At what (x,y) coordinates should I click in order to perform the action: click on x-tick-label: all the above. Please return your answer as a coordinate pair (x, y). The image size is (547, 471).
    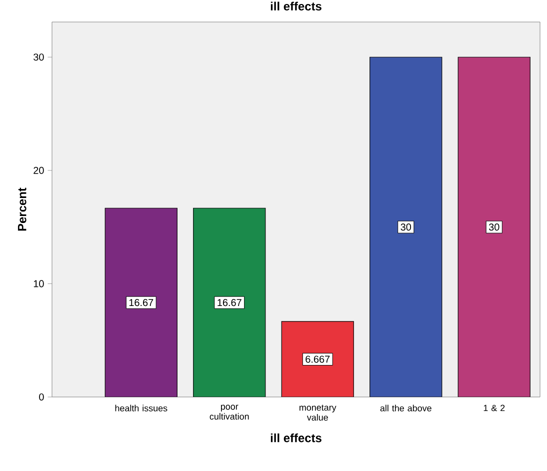
    Looking at the image, I should click on (406, 408).